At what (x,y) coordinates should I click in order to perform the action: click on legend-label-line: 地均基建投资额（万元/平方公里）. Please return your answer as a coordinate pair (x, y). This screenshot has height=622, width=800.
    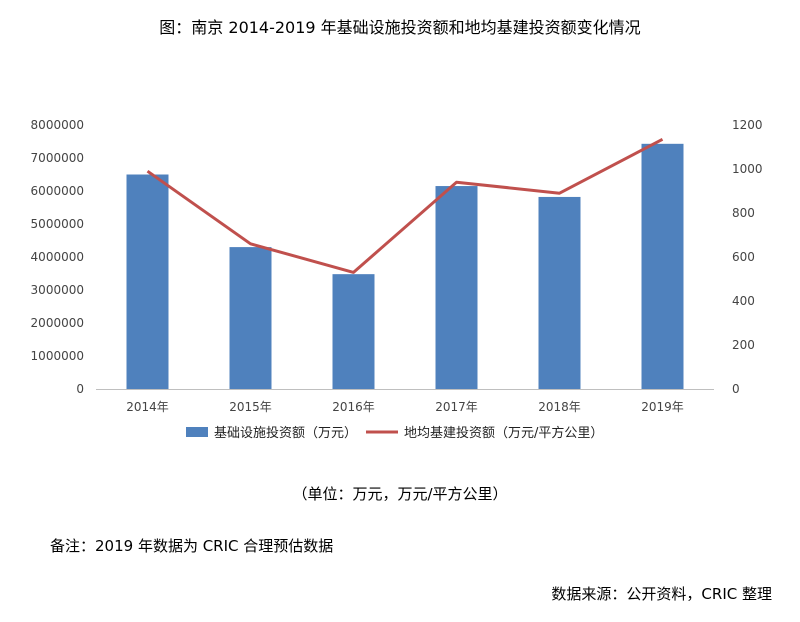
    Looking at the image, I should click on (503, 433).